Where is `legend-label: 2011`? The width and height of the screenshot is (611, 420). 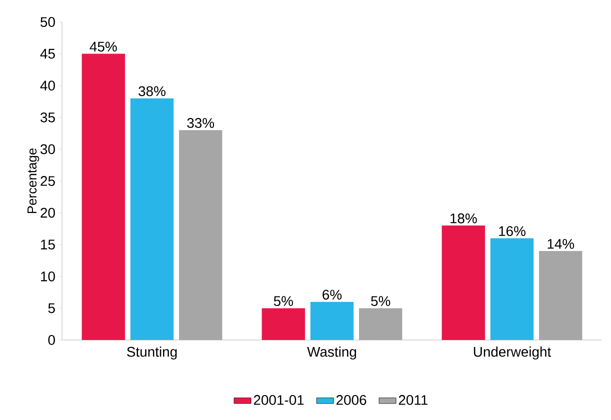
legend-label: 2011 is located at coordinates (413, 400).